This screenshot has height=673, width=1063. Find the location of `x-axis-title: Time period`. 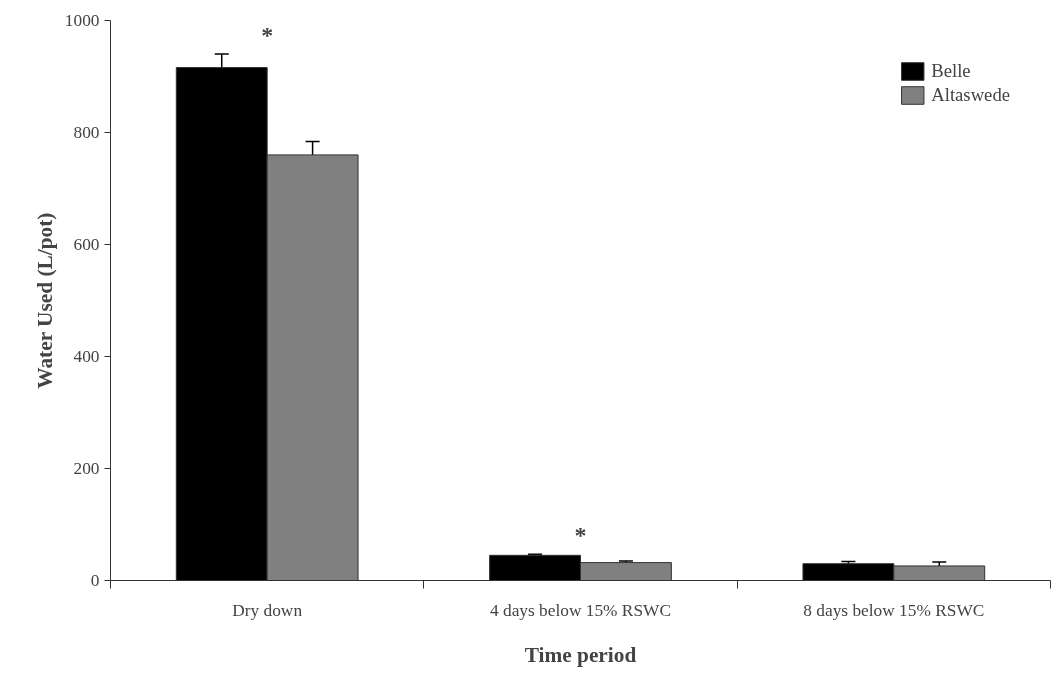

x-axis-title: Time period is located at coordinates (580, 654).